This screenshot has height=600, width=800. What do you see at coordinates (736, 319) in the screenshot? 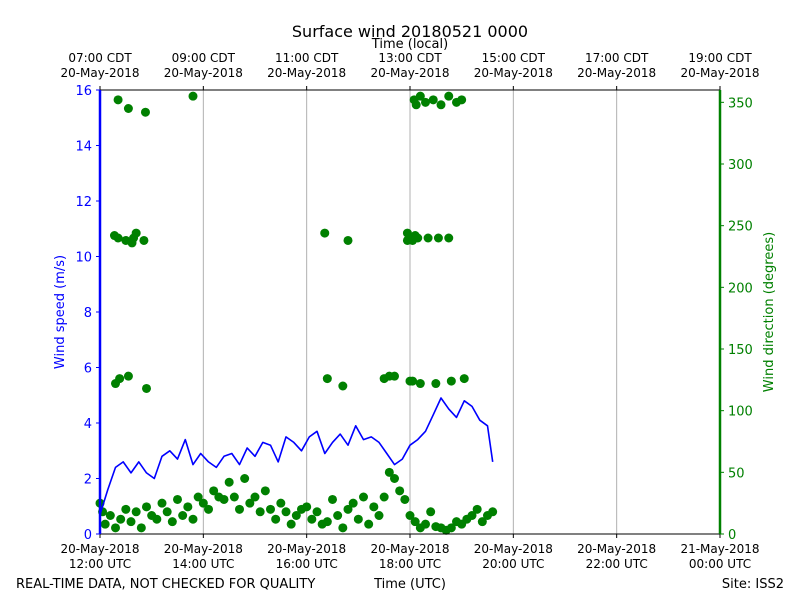
I see `right-y-ticks: 0 50 100 150 200 250 300 350` at bounding box center [736, 319].